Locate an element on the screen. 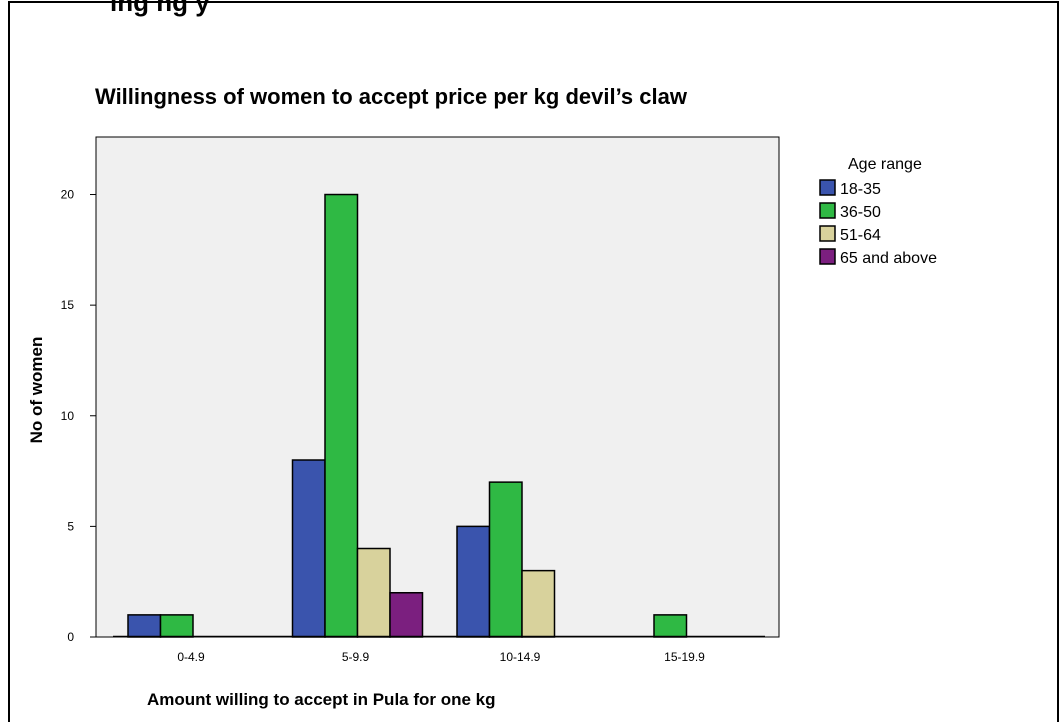 The image size is (1060, 722). y-axis: 0 5 10 15 20 is located at coordinates (78, 416).